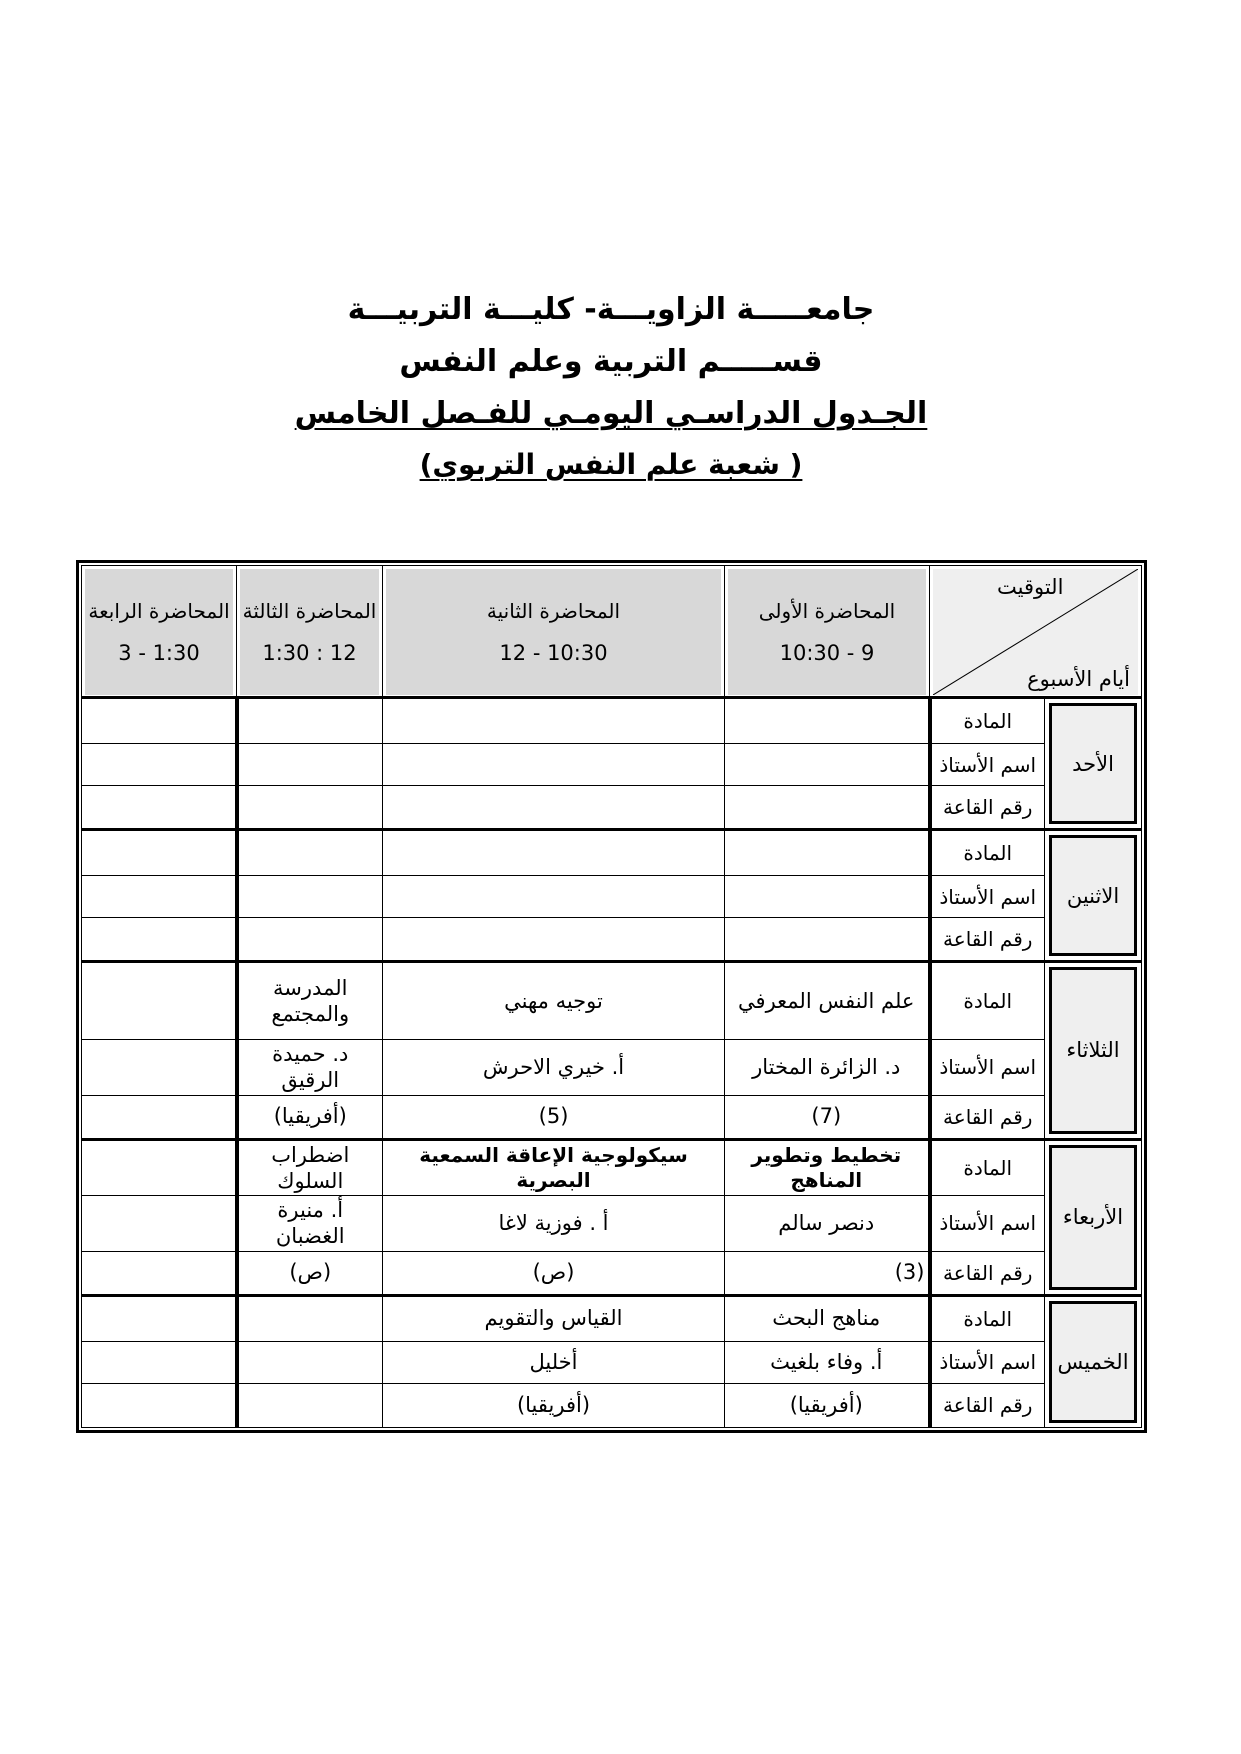 Image resolution: width=1241 pixels, height=1754 pixels. What do you see at coordinates (309, 611) in the screenshot?
I see `lecture-3-name: المحاضرة الثالثة` at bounding box center [309, 611].